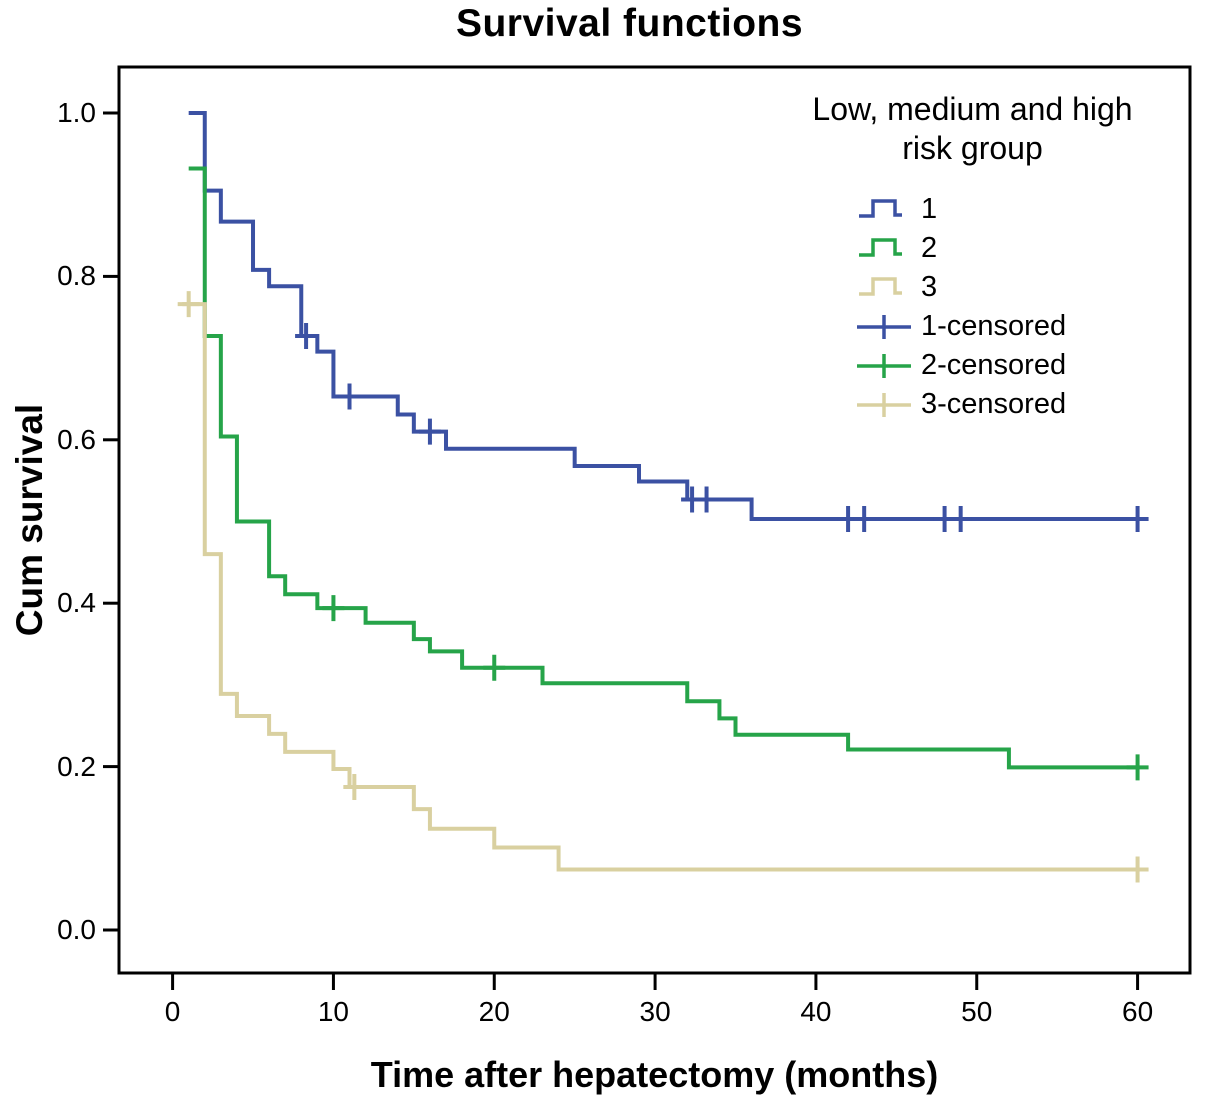 Image resolution: width=1205 pixels, height=1115 pixels. Describe the element at coordinates (972, 129) in the screenshot. I see `legend-title: Low, medium and high risk group` at that location.